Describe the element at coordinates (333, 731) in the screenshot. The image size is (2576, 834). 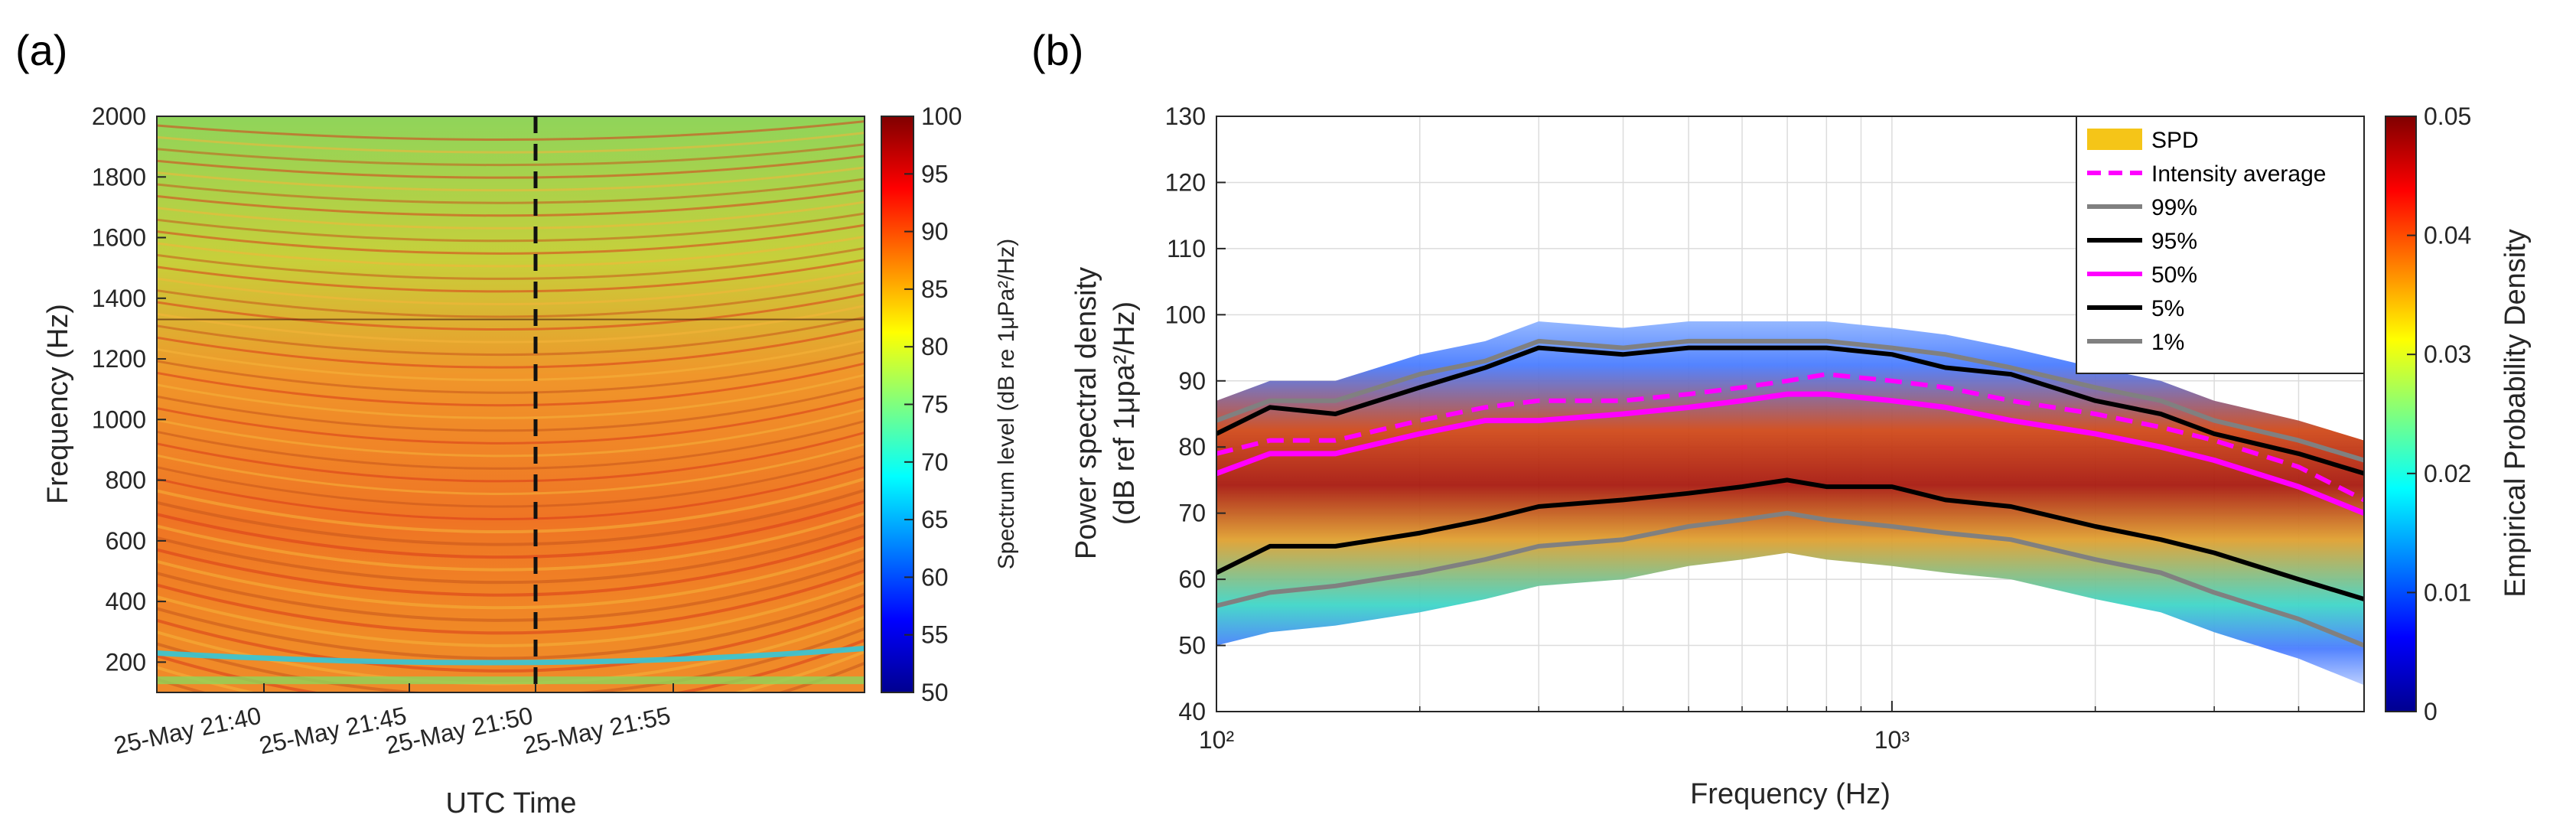
I see `x-tick-label: 25-May 21:45` at that location.